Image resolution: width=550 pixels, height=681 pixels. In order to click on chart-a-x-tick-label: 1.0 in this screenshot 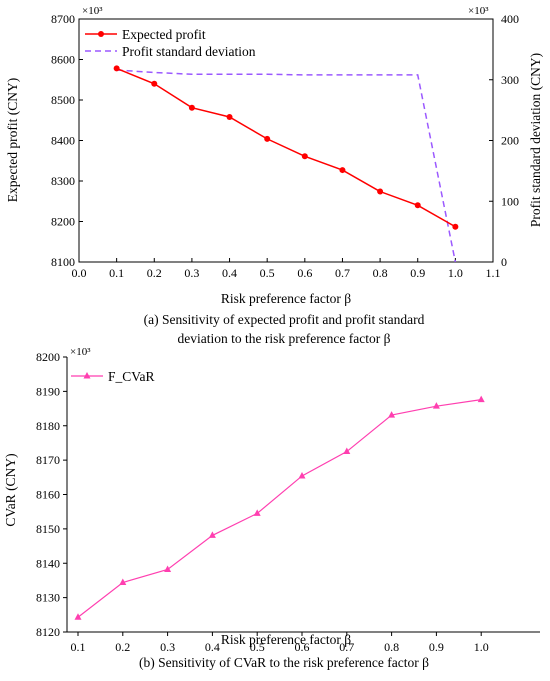, I will do `click(455, 273)`.